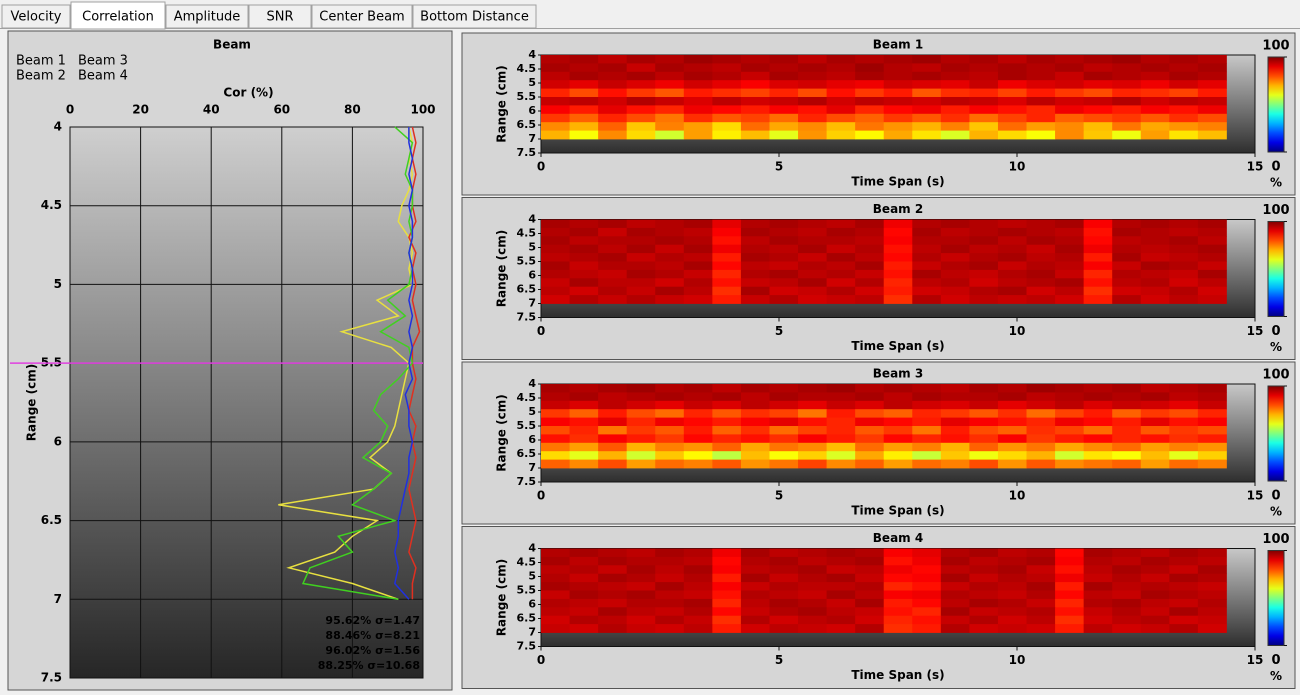  I want to click on series-line, so click(357, 363).